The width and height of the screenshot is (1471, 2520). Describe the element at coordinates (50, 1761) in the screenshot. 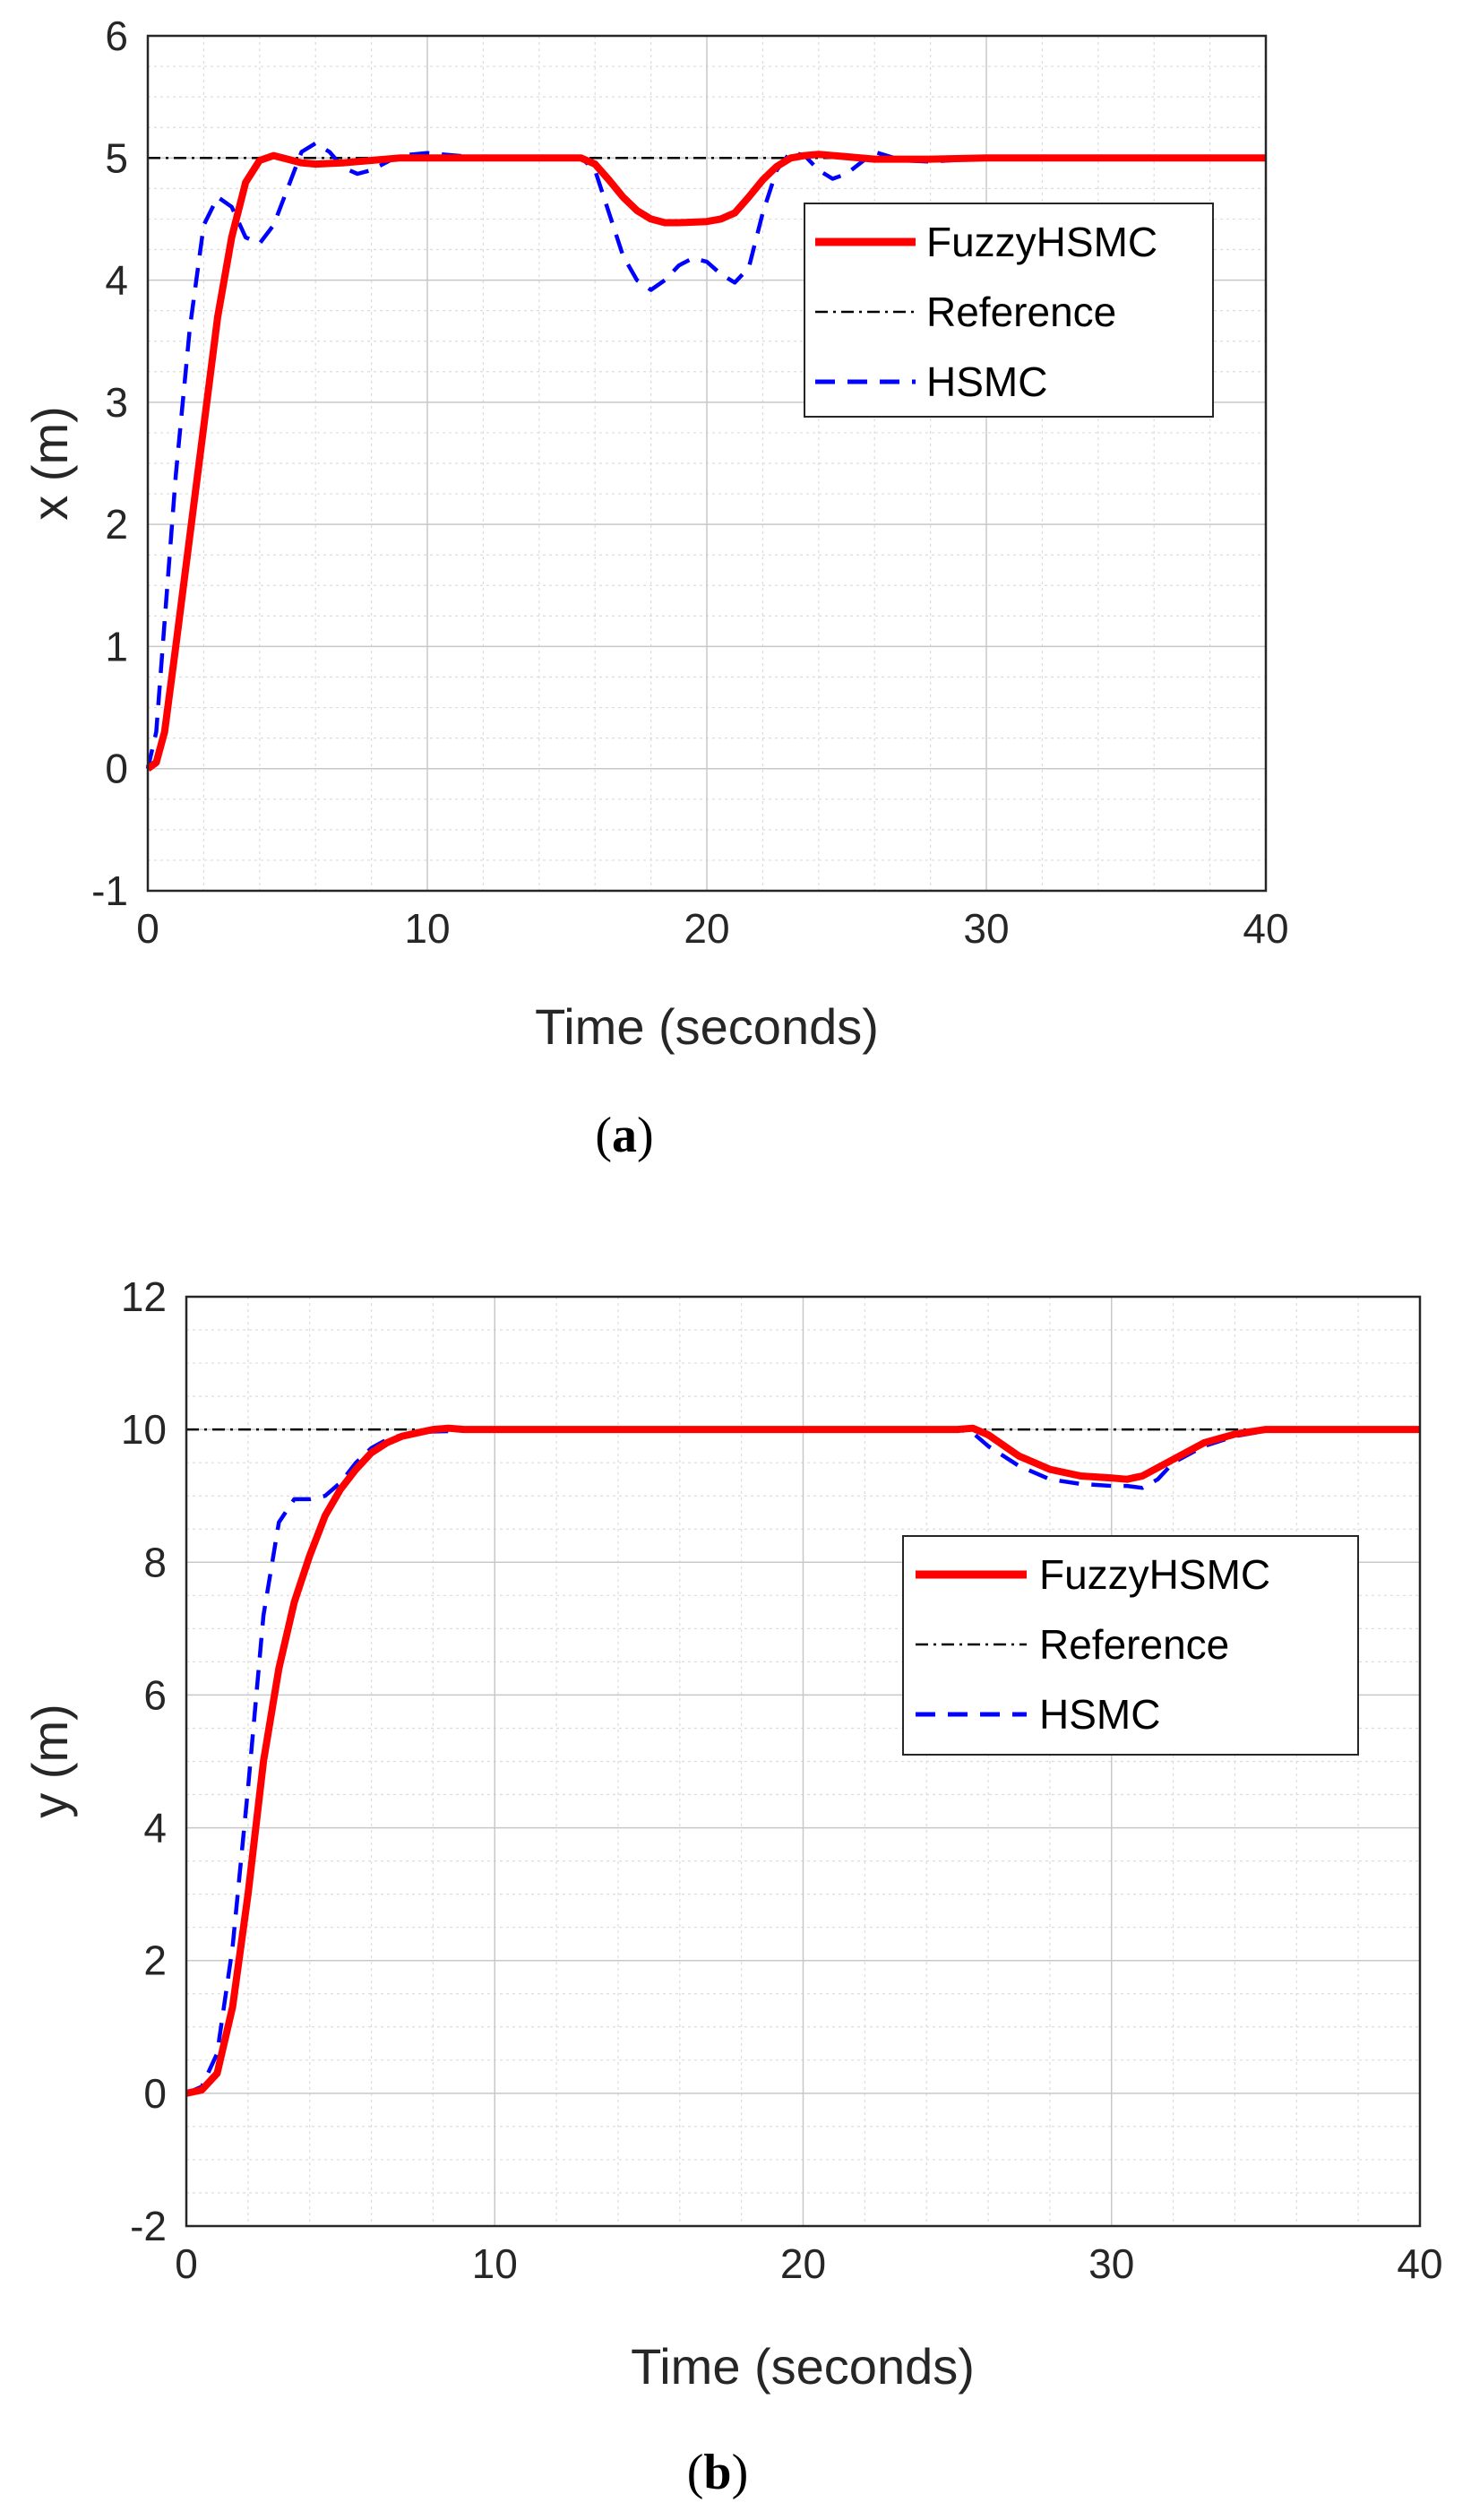

I see `y-axis-label-b: y (m)` at that location.